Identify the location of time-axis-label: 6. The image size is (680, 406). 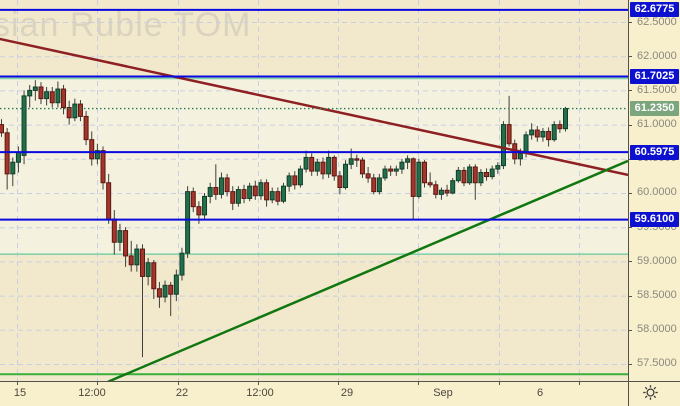
(540, 393).